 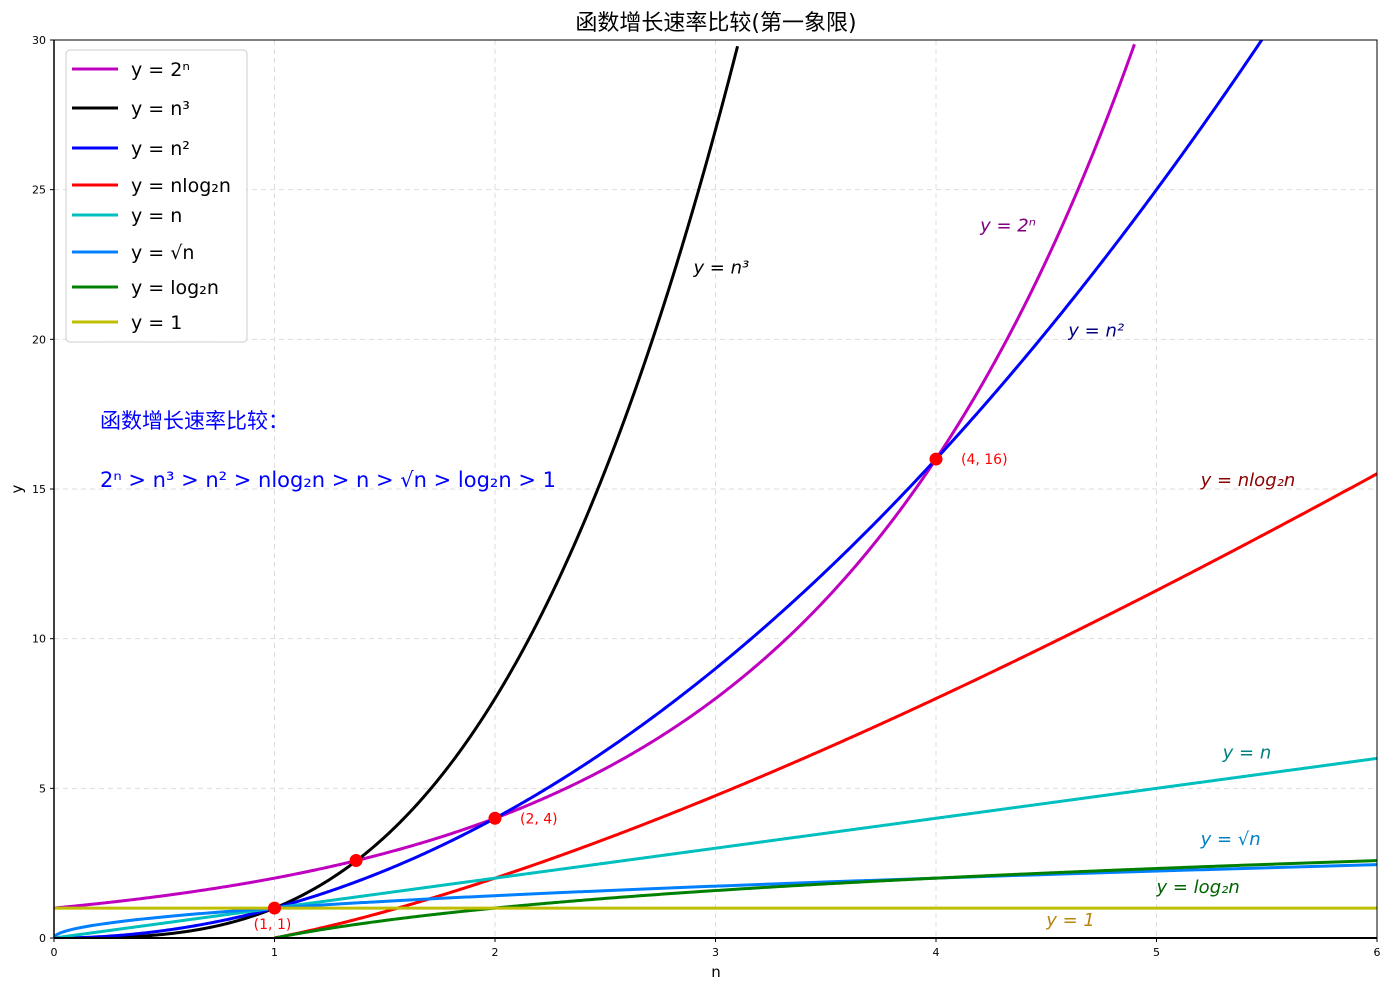 I want to click on legend-label-cube: y = n³, so click(x=160, y=109).